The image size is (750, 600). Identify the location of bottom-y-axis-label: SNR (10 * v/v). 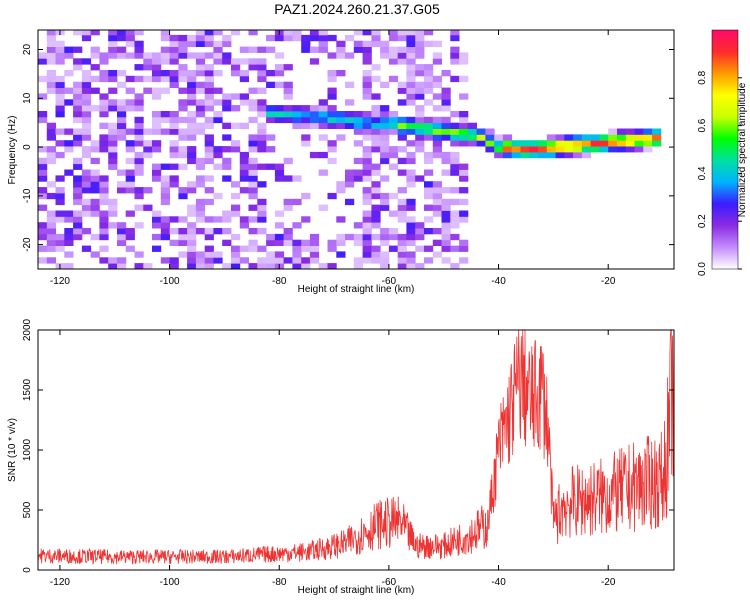
(12, 450).